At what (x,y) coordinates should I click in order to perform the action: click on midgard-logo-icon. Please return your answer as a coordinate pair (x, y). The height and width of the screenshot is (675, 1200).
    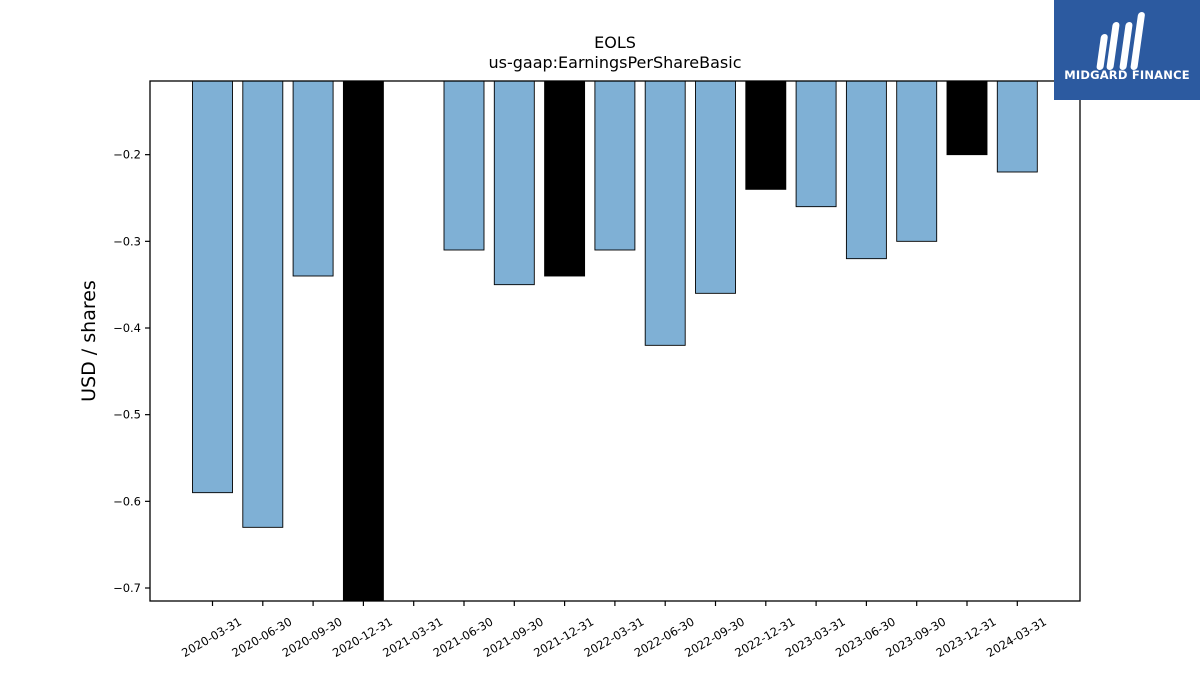
    Looking at the image, I should click on (1120, 41).